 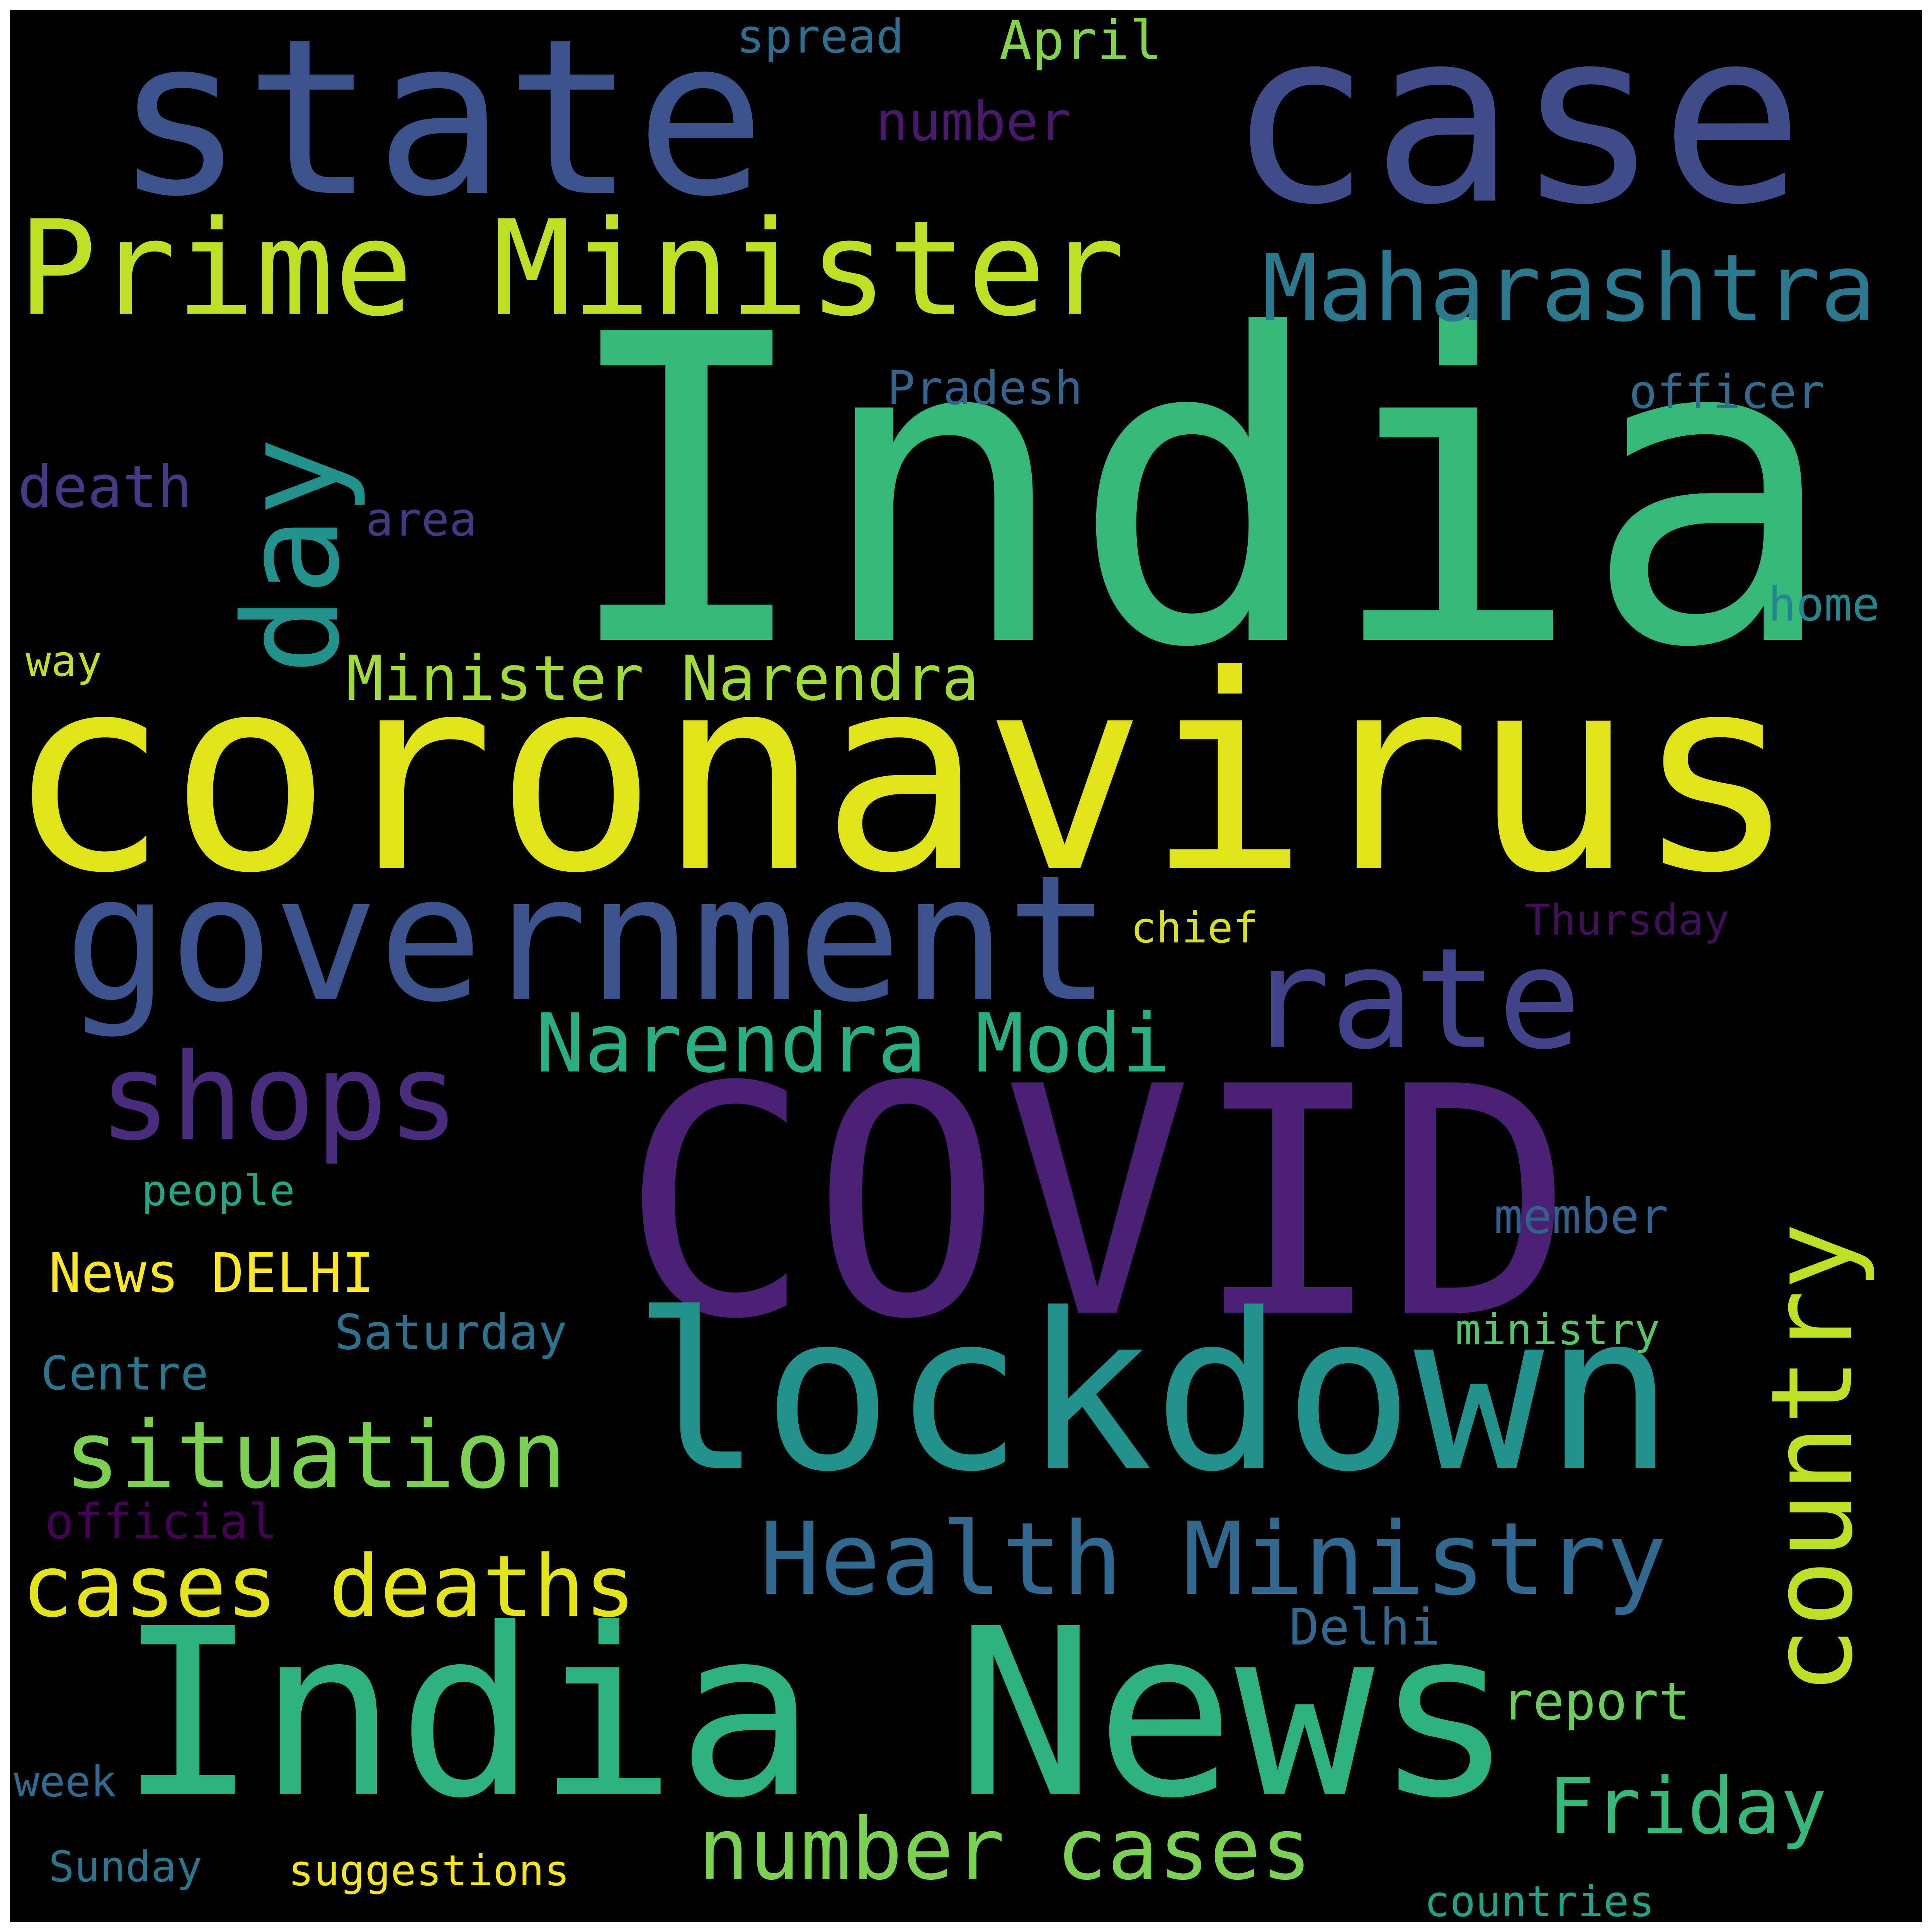 What do you see at coordinates (1596, 1701) in the screenshot?
I see `word-report: report` at bounding box center [1596, 1701].